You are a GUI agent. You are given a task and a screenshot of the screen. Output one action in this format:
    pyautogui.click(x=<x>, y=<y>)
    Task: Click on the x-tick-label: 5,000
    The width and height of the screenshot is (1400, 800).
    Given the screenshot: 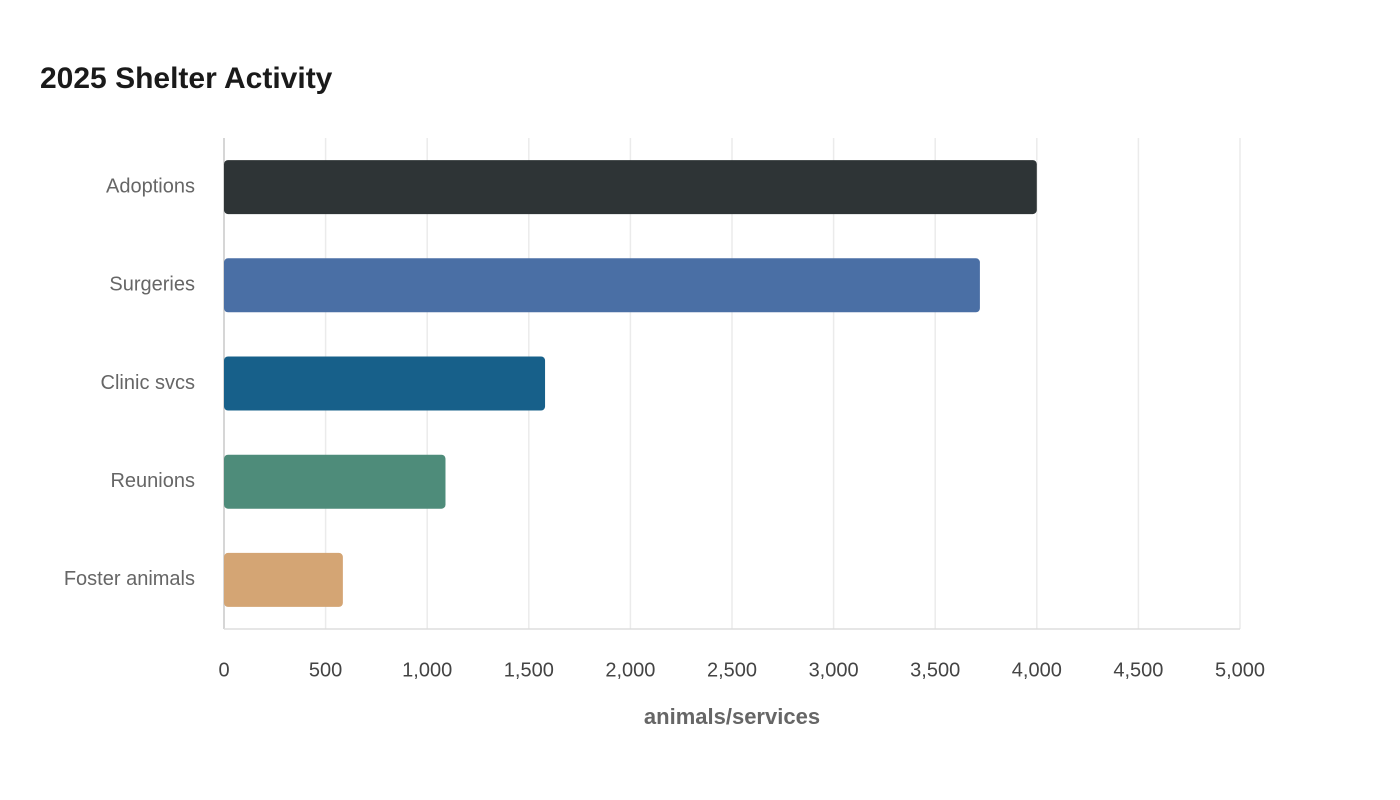 What is the action you would take?
    pyautogui.click(x=1240, y=670)
    